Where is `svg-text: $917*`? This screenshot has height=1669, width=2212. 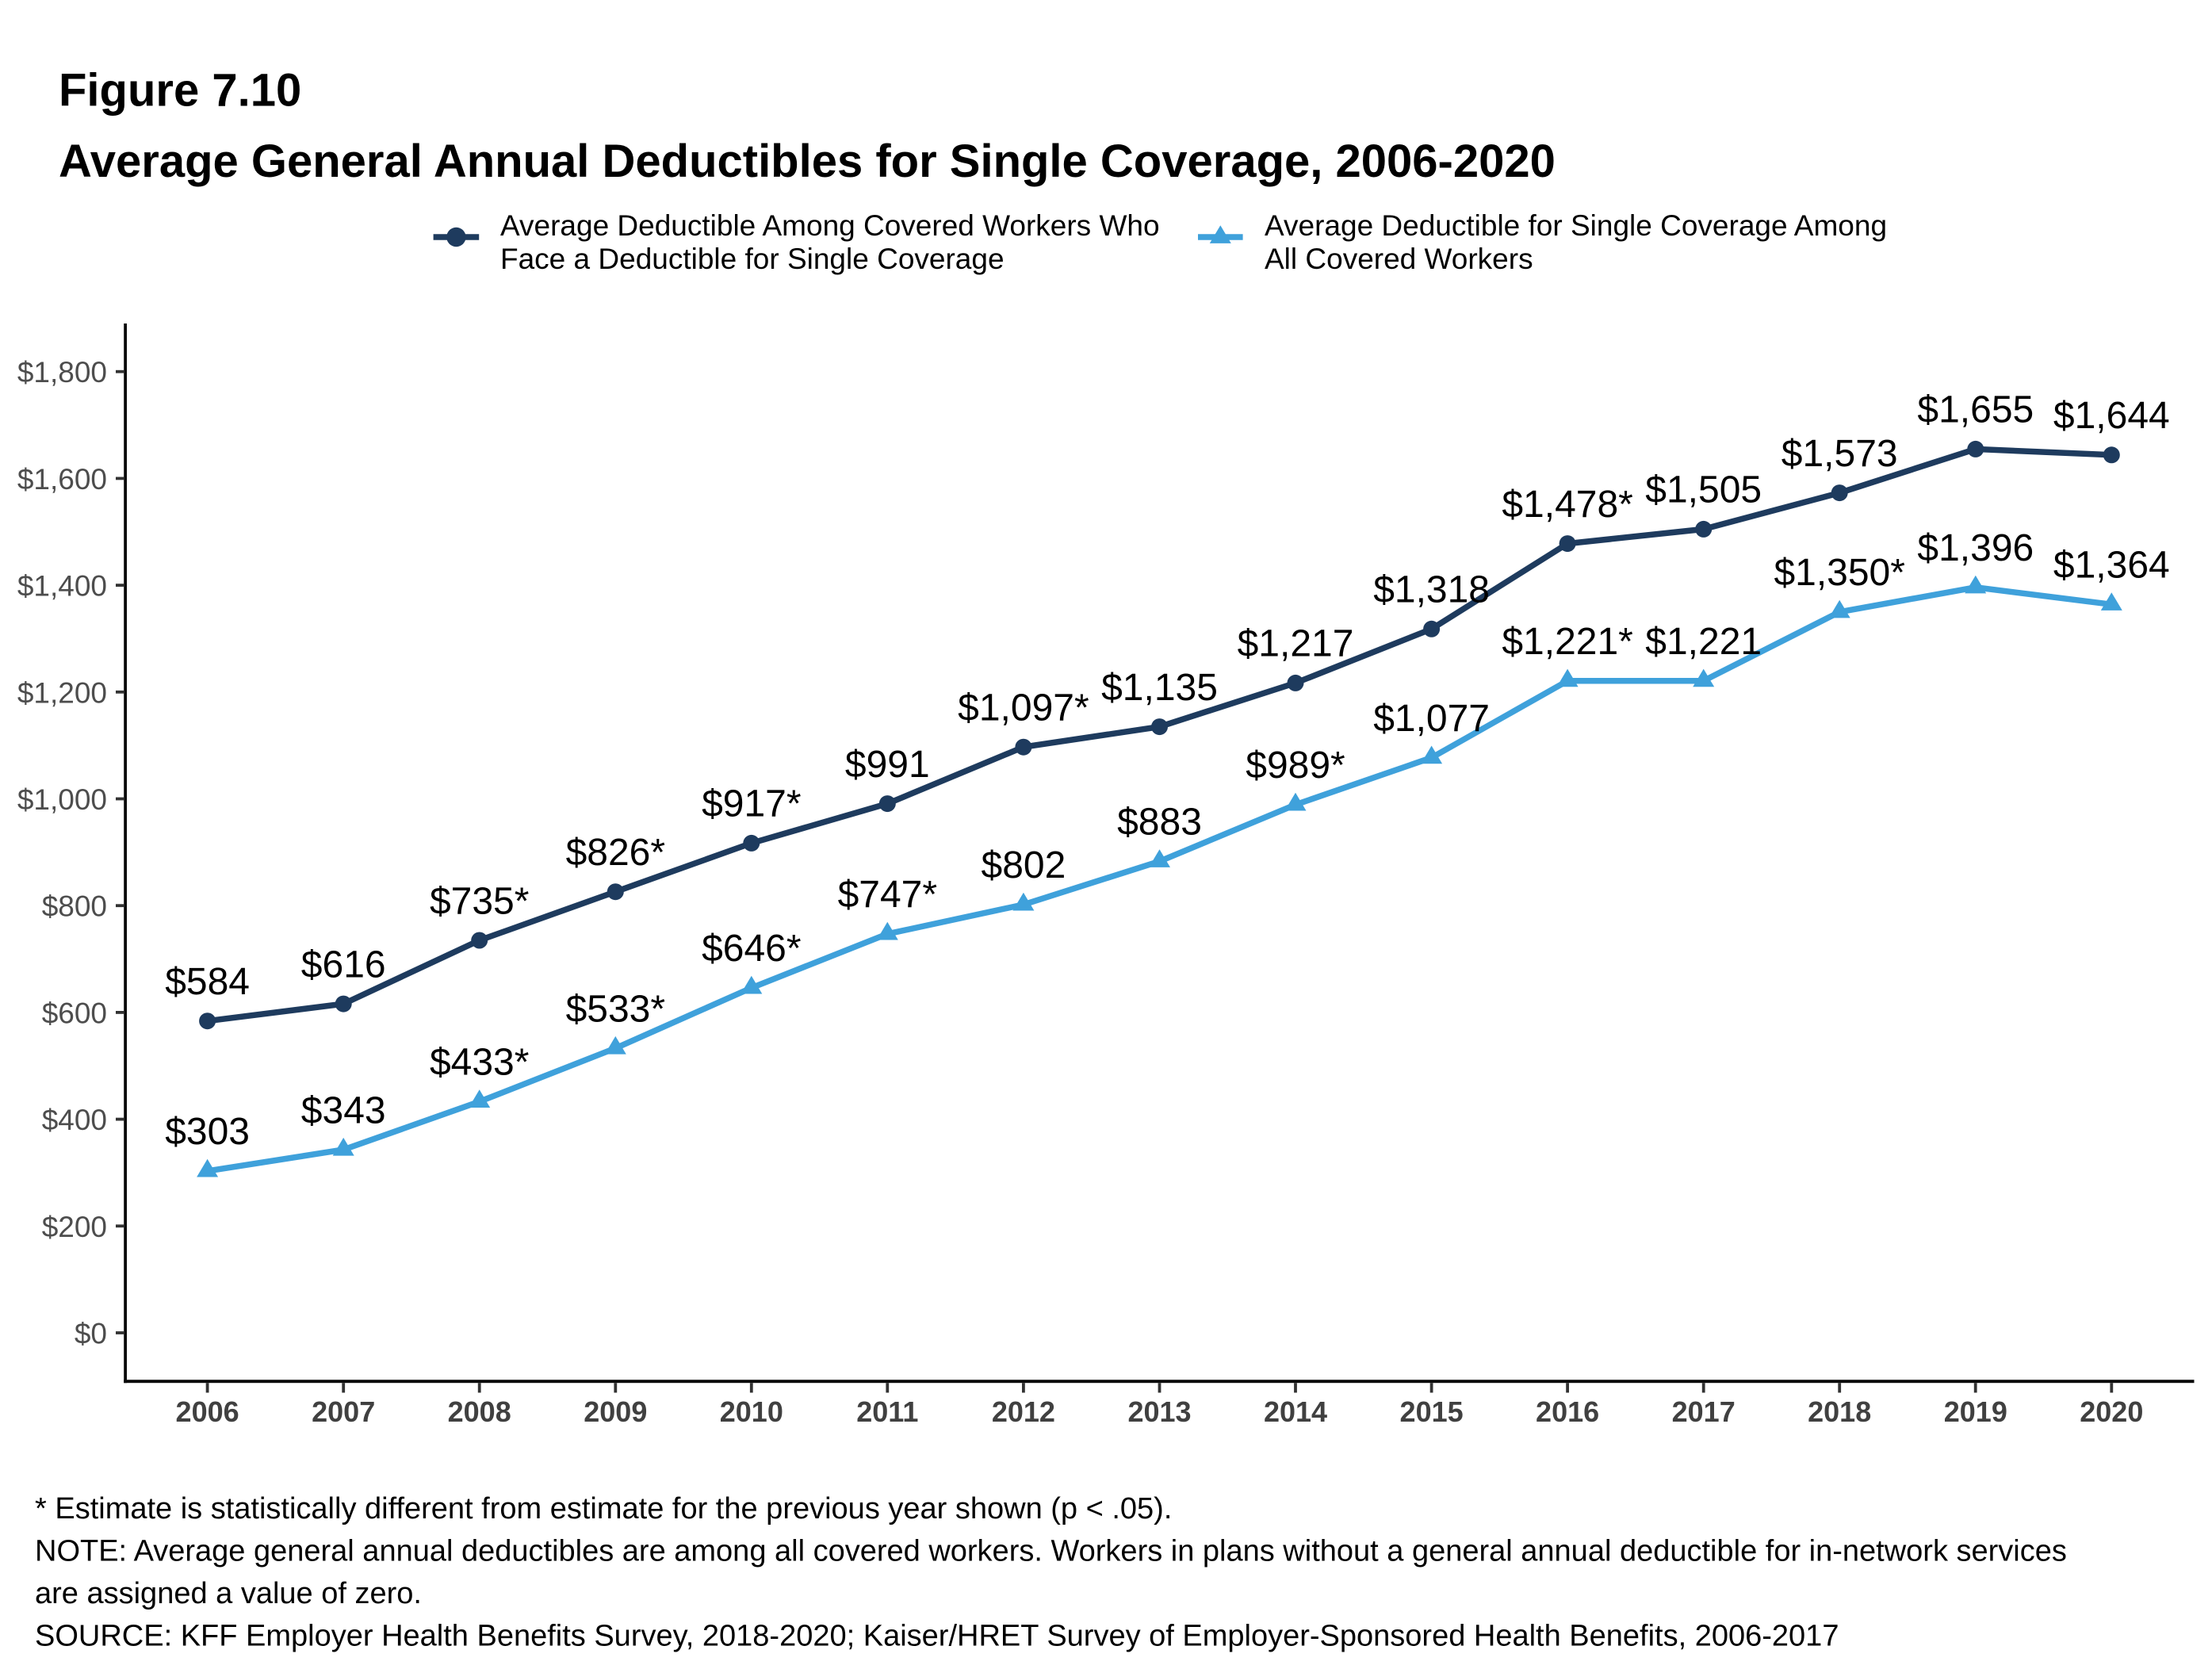 svg-text: $917* is located at coordinates (752, 804).